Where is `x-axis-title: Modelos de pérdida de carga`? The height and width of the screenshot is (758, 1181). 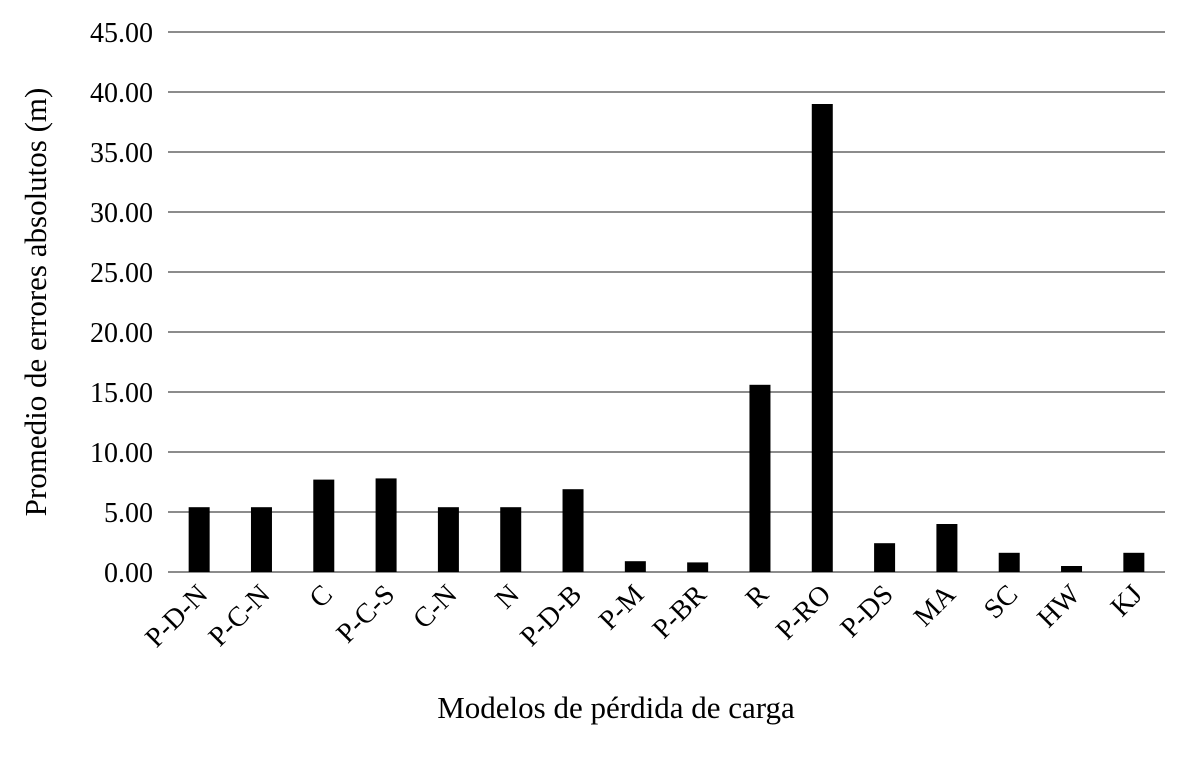 x-axis-title: Modelos de pérdida de carga is located at coordinates (616, 707).